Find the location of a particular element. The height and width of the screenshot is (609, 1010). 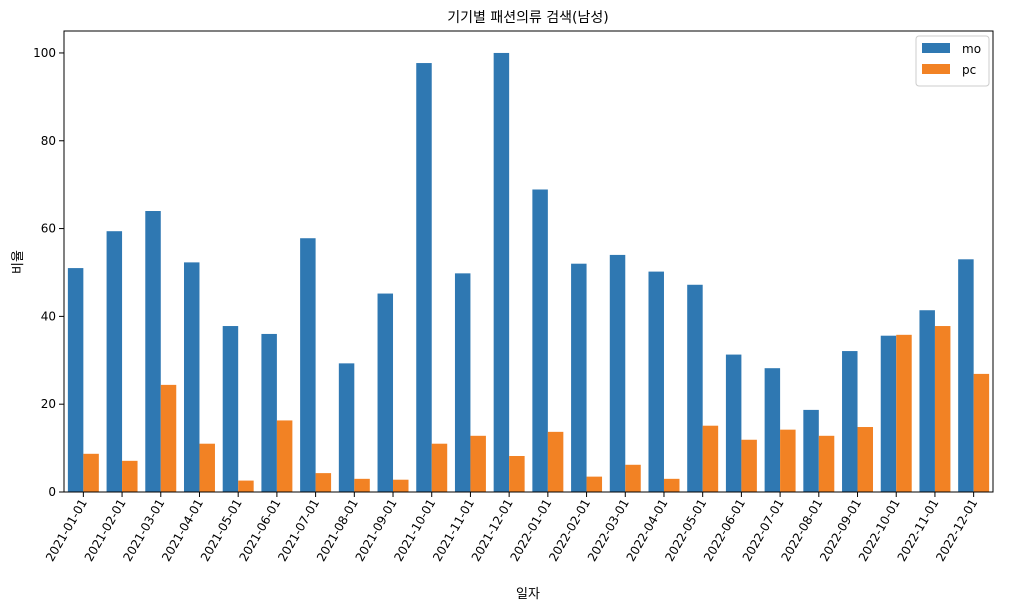

y-tick-label: 100 is located at coordinates (44, 53).